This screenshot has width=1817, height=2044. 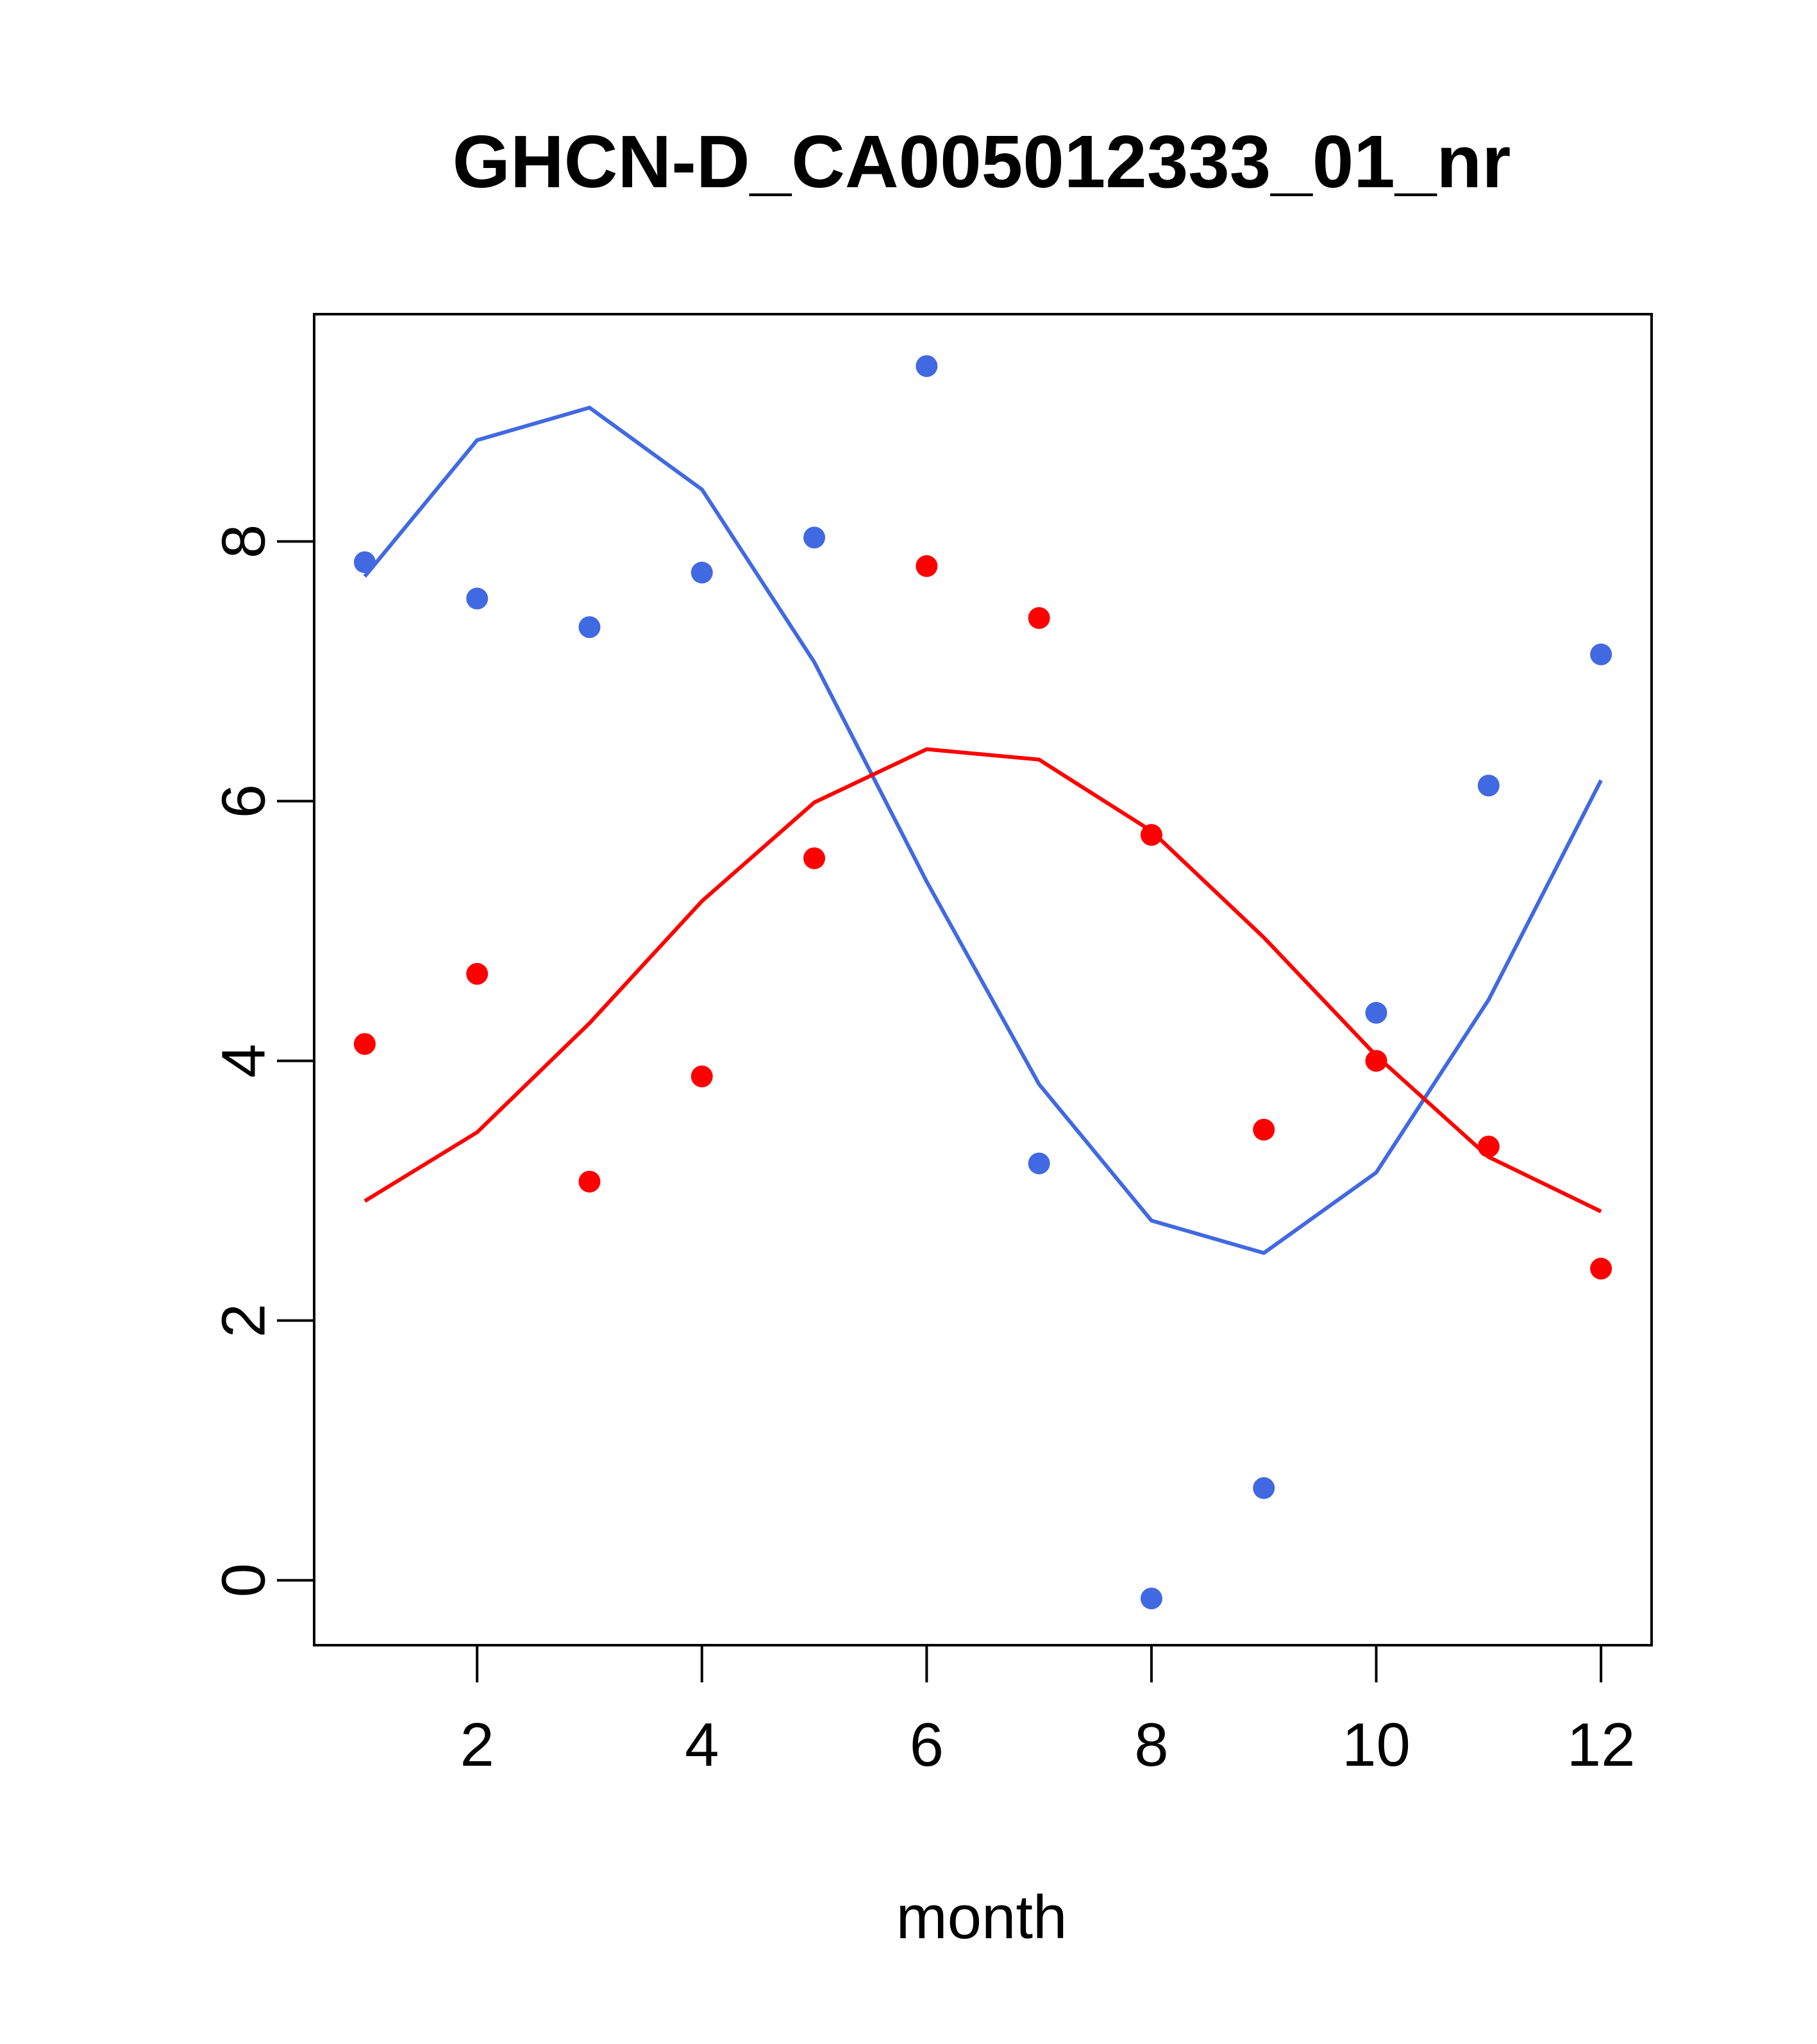 I want to click on y-tick-label: 6, so click(x=244, y=801).